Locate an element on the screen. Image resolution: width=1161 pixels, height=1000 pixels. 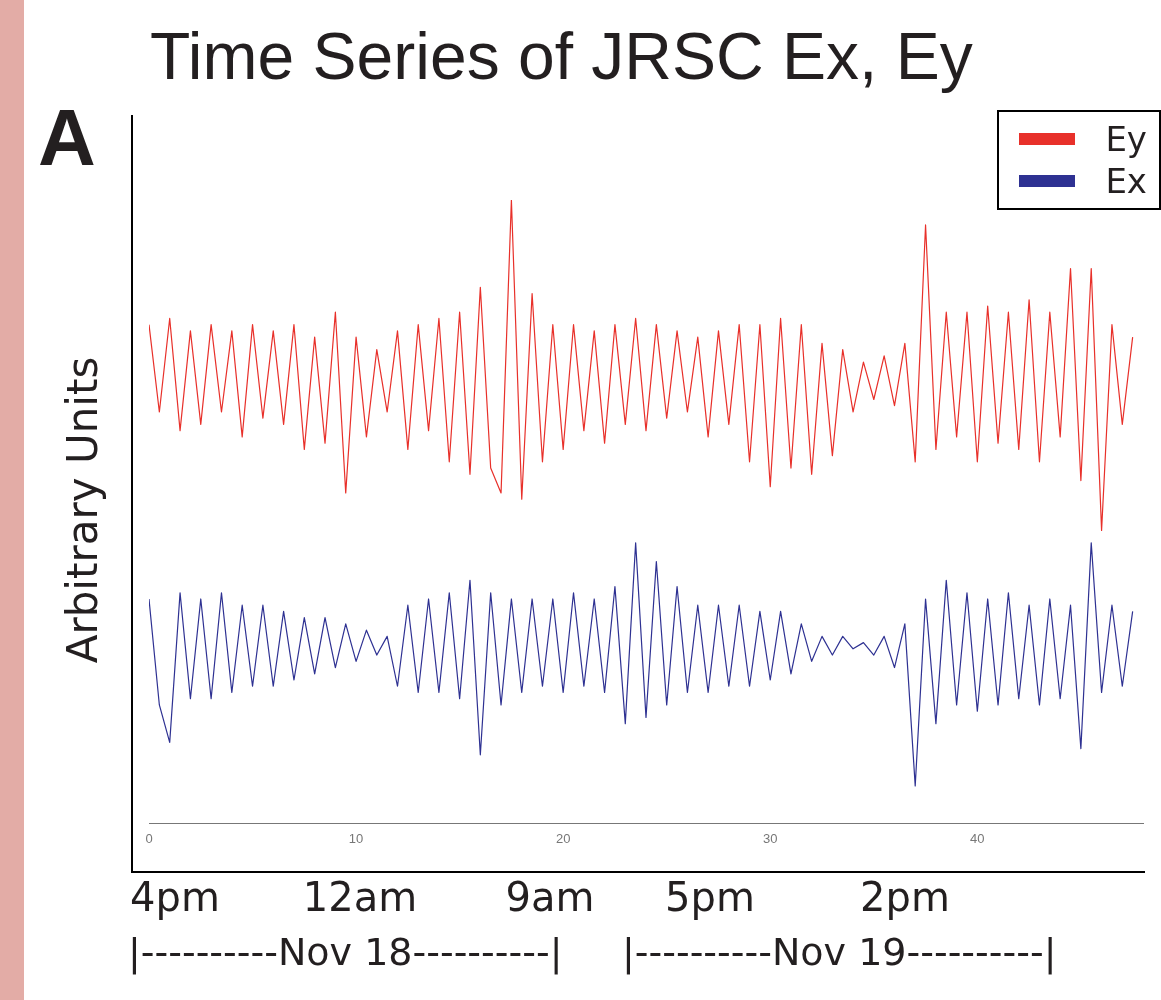
x-tick-label: 30 is located at coordinates (770, 838).